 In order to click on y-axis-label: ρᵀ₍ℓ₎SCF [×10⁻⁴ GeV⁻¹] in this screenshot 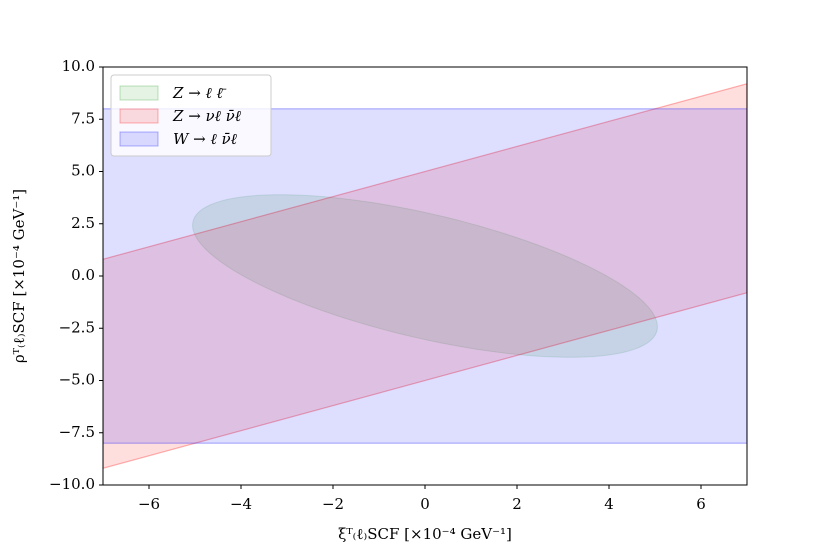, I will do `click(19, 276)`.